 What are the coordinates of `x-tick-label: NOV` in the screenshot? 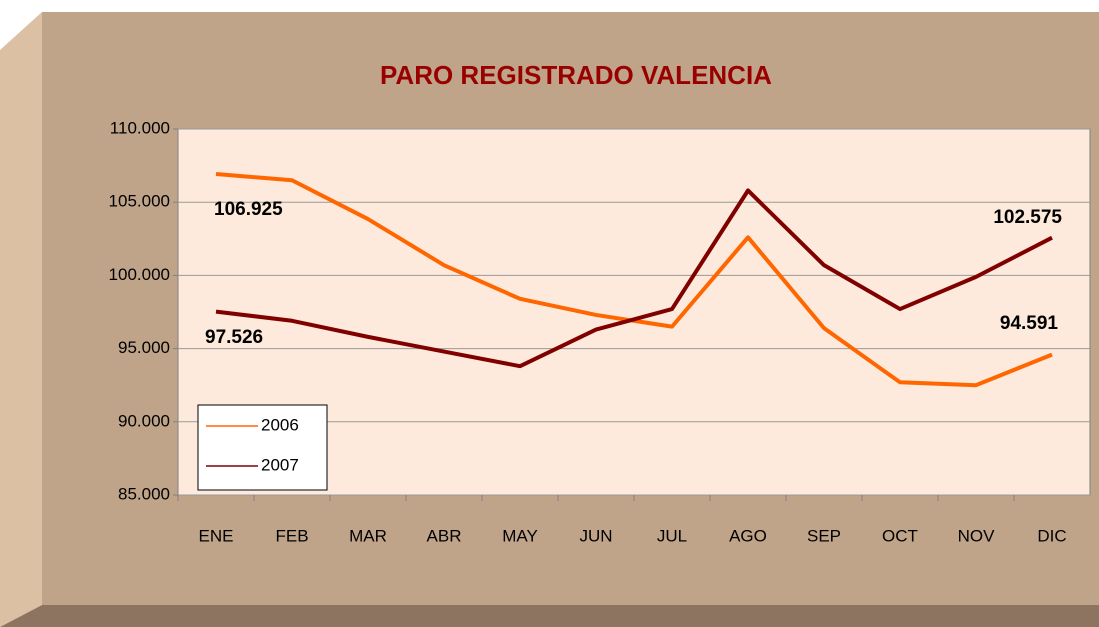 It's located at (977, 535).